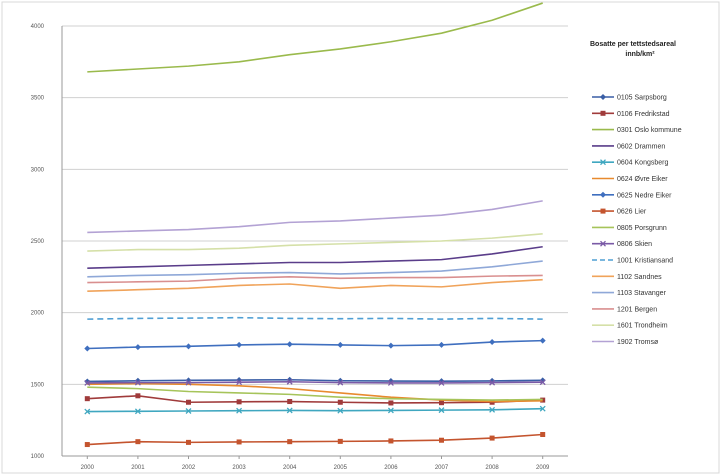  I want to click on legend-label-4: 0604 Kongsberg, so click(642, 163).